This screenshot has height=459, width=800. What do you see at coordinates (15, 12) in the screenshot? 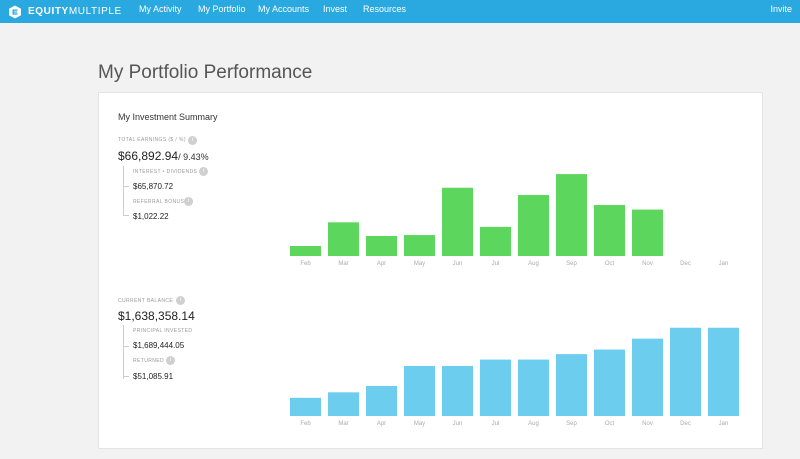
I see `logo-icon` at bounding box center [15, 12].